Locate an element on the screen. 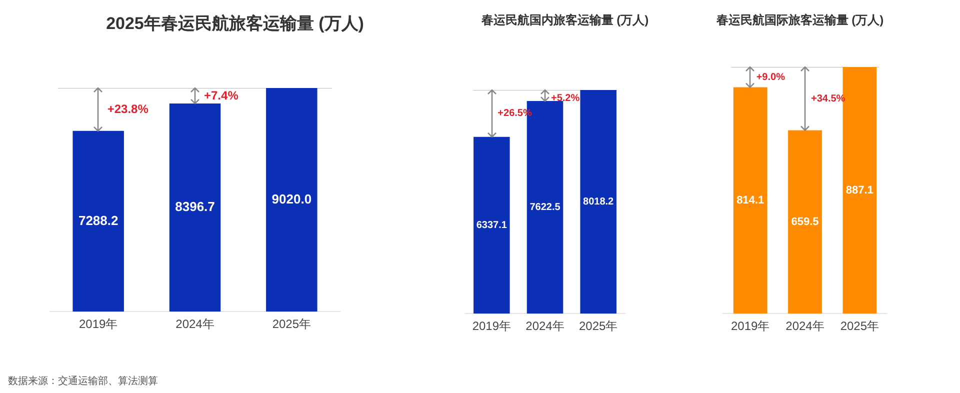 The image size is (960, 393). data-label: 9020.0 is located at coordinates (292, 198).